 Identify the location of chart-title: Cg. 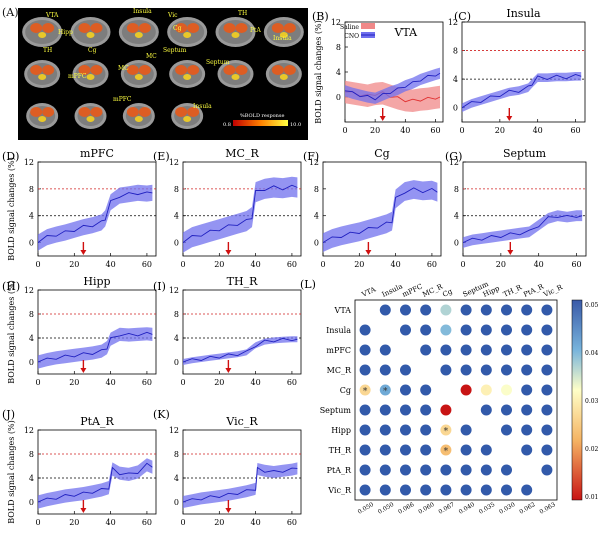
(381, 153).